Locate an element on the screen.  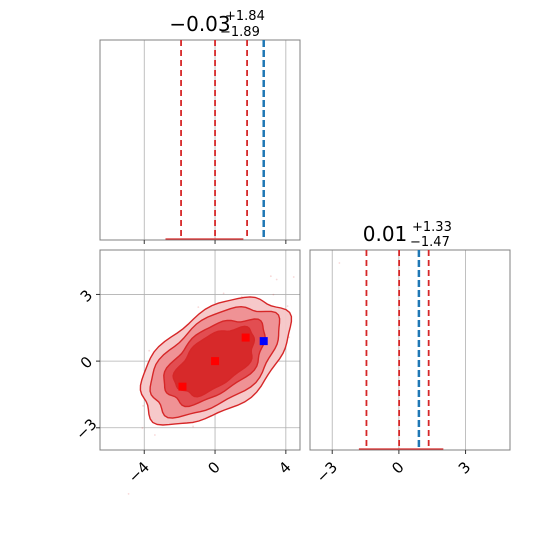
marginal-y-panel is located at coordinates (410, 351).